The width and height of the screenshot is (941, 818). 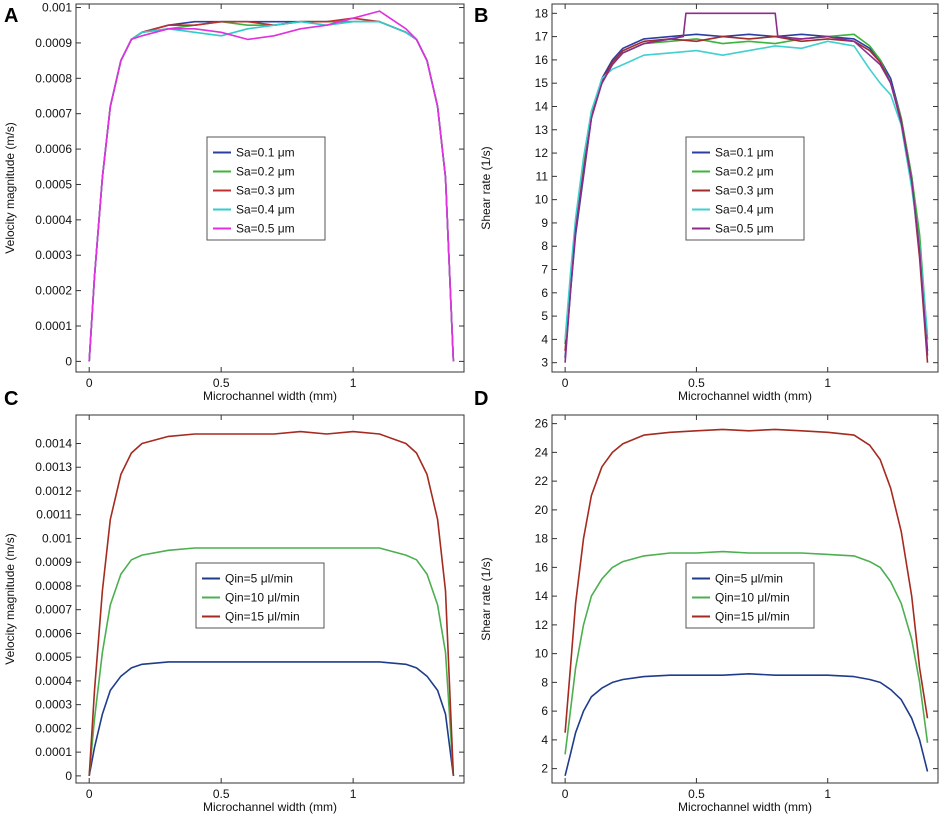 I want to click on legend-entry: Qin=5 μl/min, so click(x=749, y=579).